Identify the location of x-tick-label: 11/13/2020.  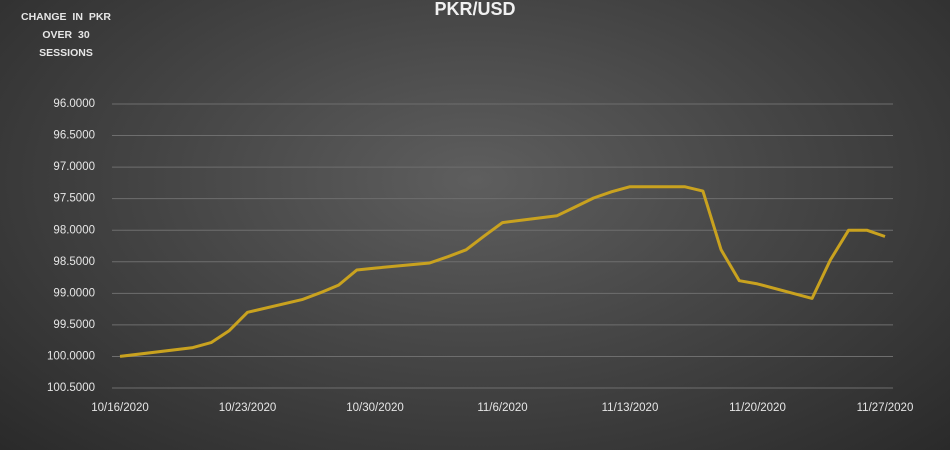
(630, 408).